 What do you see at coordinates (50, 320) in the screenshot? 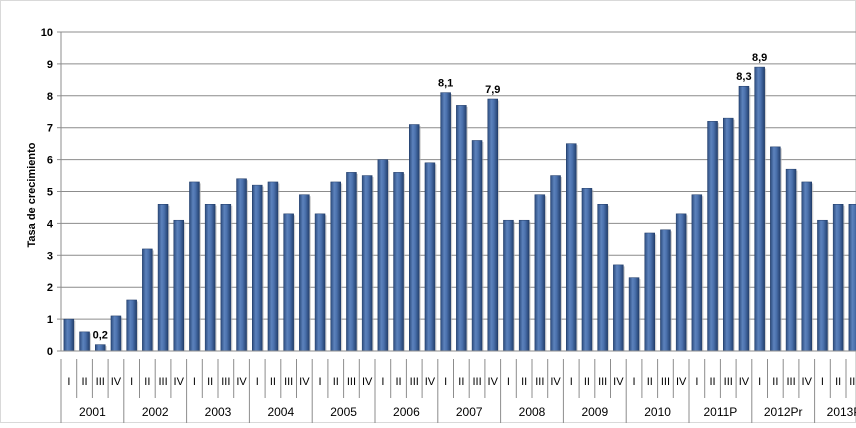
I see `y-tick-label: 1` at bounding box center [50, 320].